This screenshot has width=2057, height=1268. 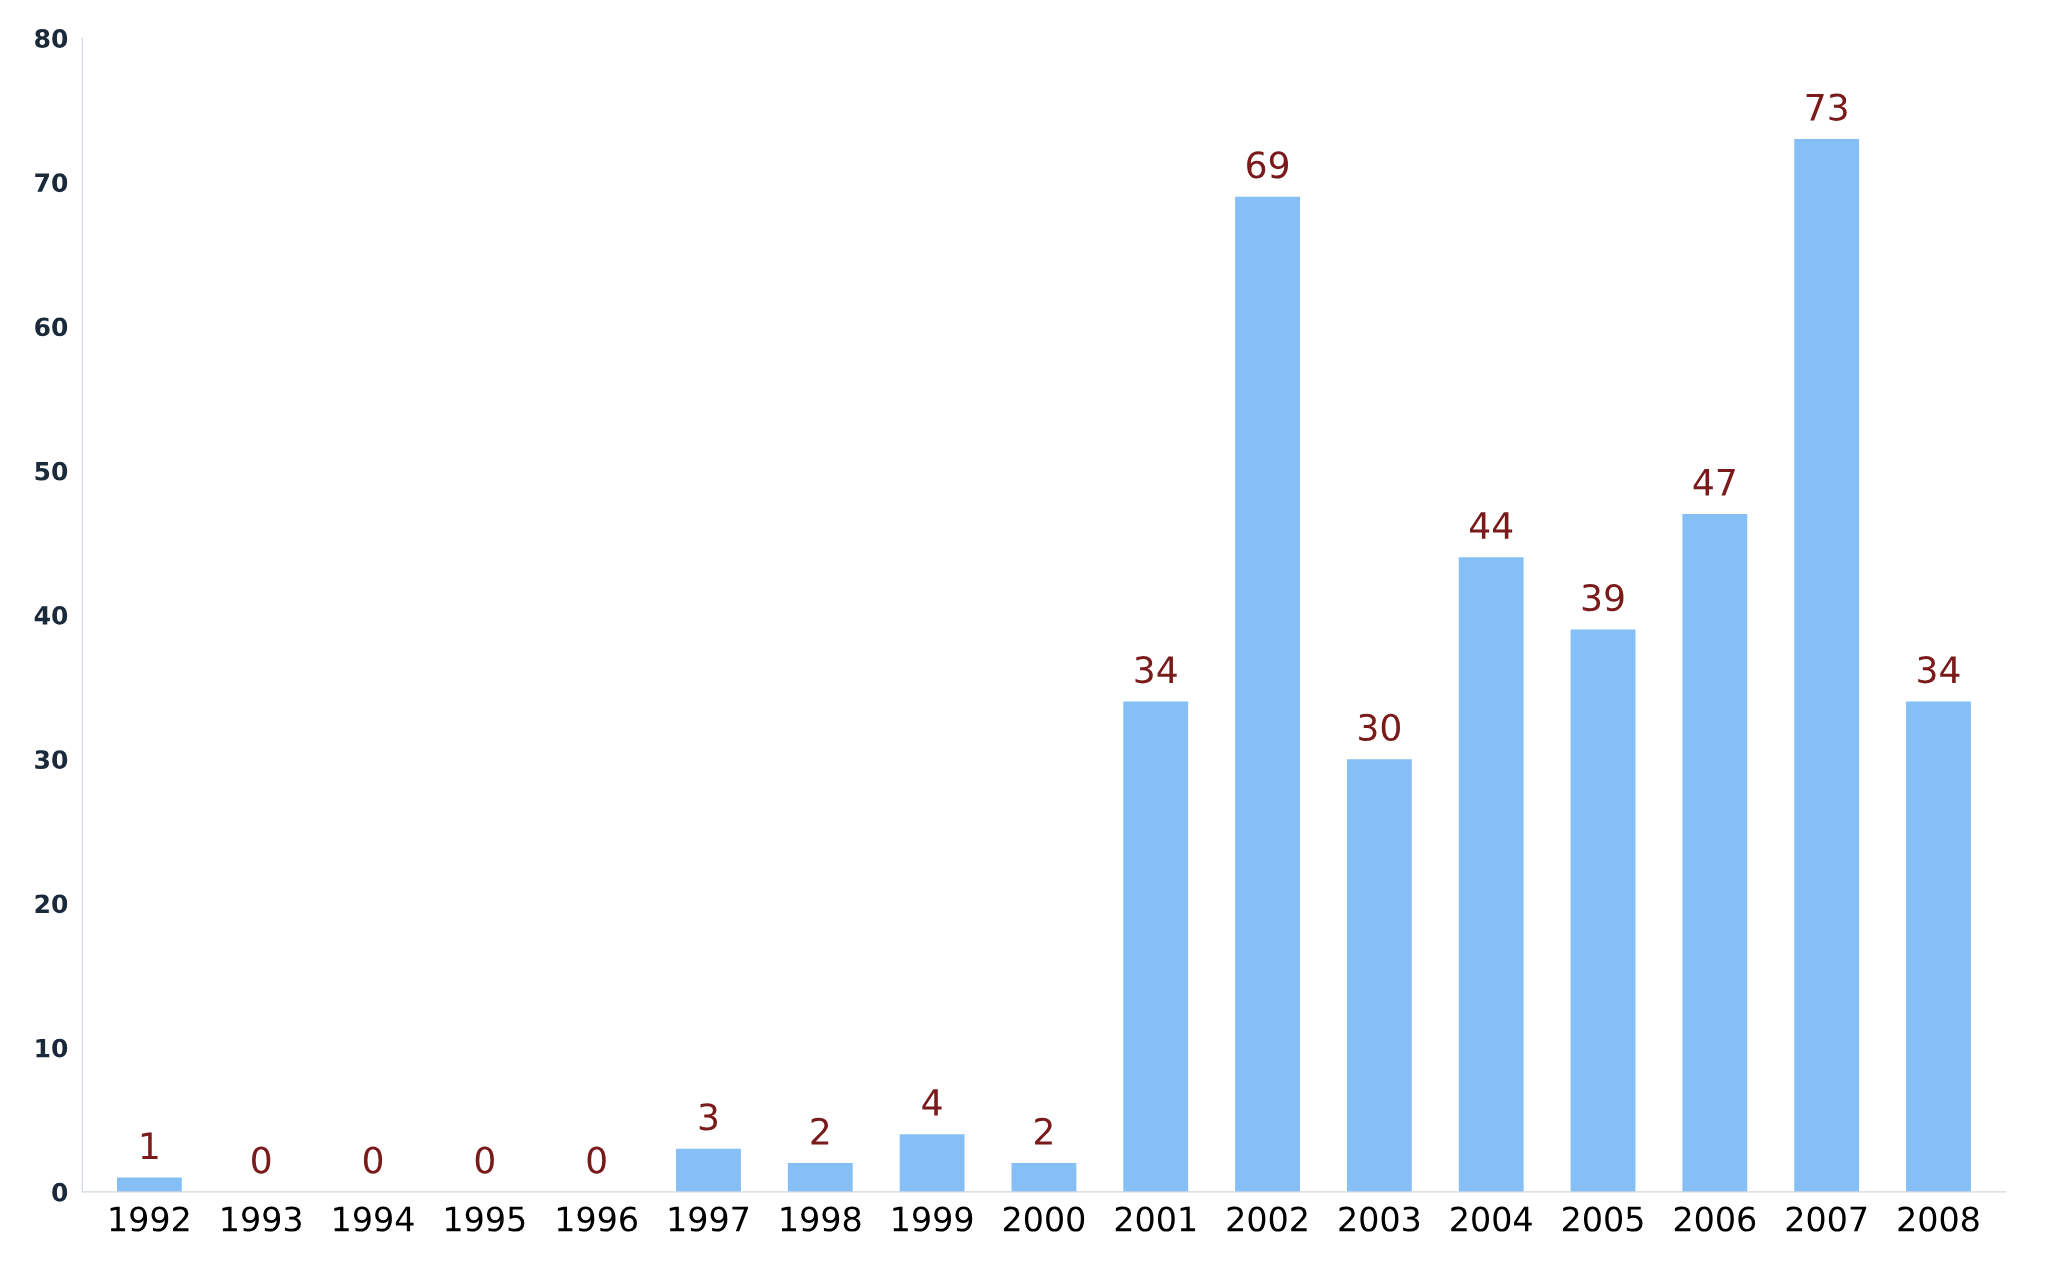 I want to click on x-tick-label: 1998, so click(x=821, y=1219).